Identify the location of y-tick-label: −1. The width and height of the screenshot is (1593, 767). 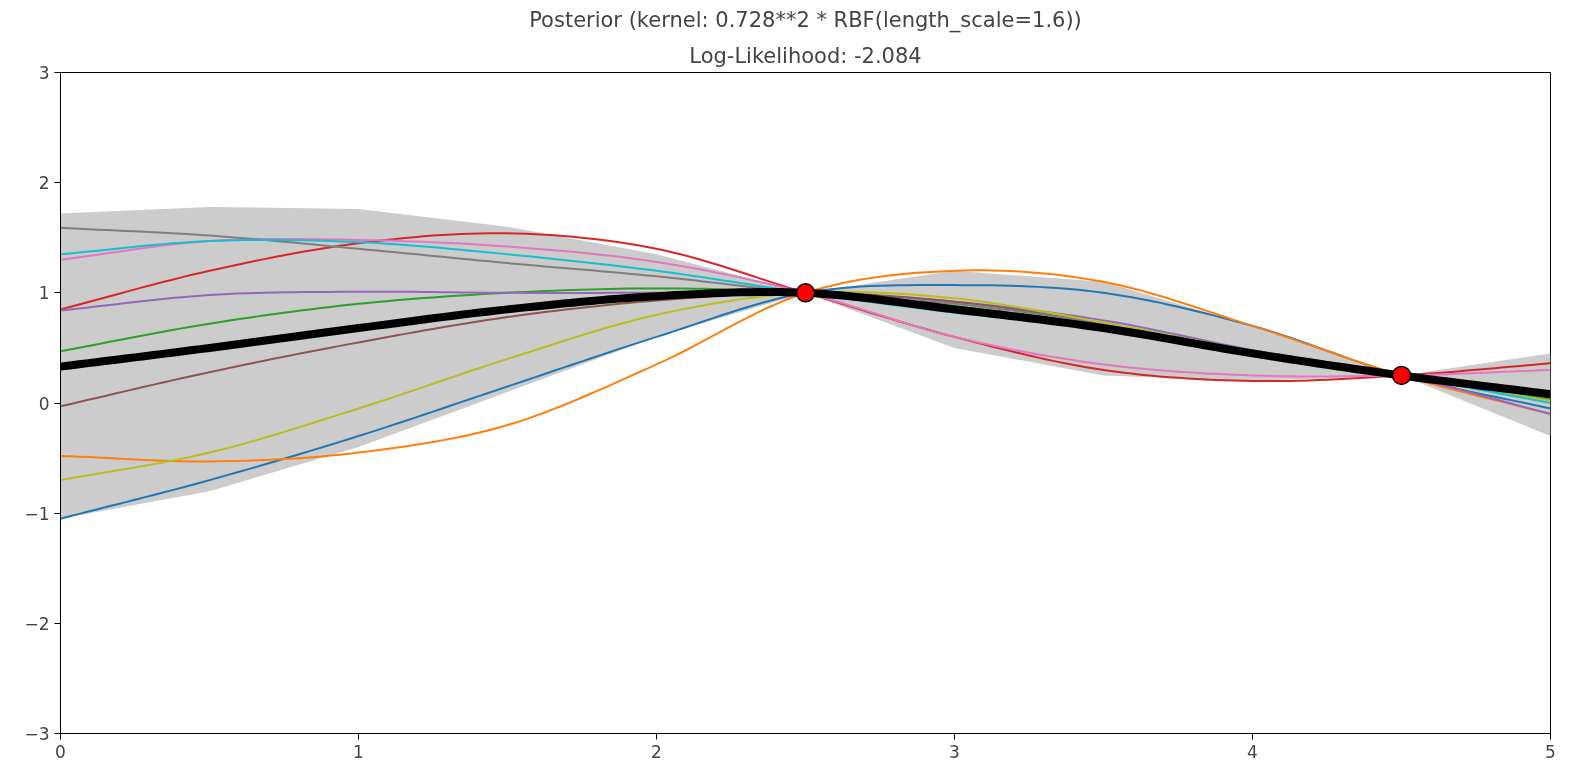
(37, 513).